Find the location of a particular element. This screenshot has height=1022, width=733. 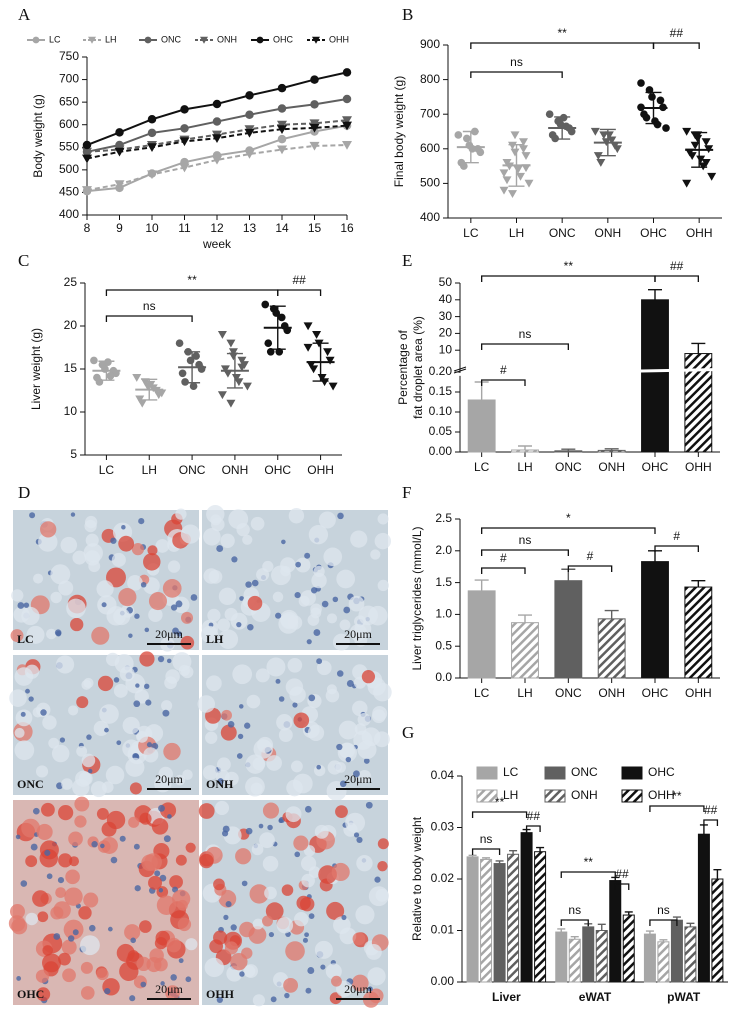

y-tick-label: 800 is located at coordinates (430, 79).